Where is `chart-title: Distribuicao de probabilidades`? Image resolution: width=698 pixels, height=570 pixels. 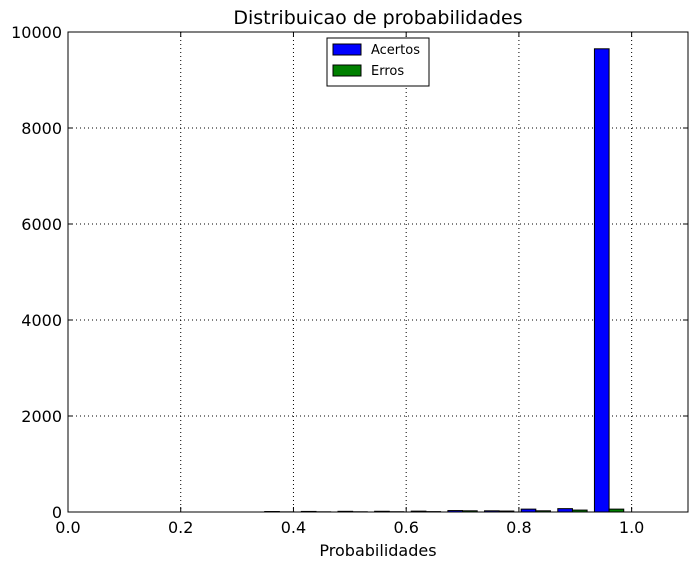 chart-title: Distribuicao de probabilidades is located at coordinates (377, 18).